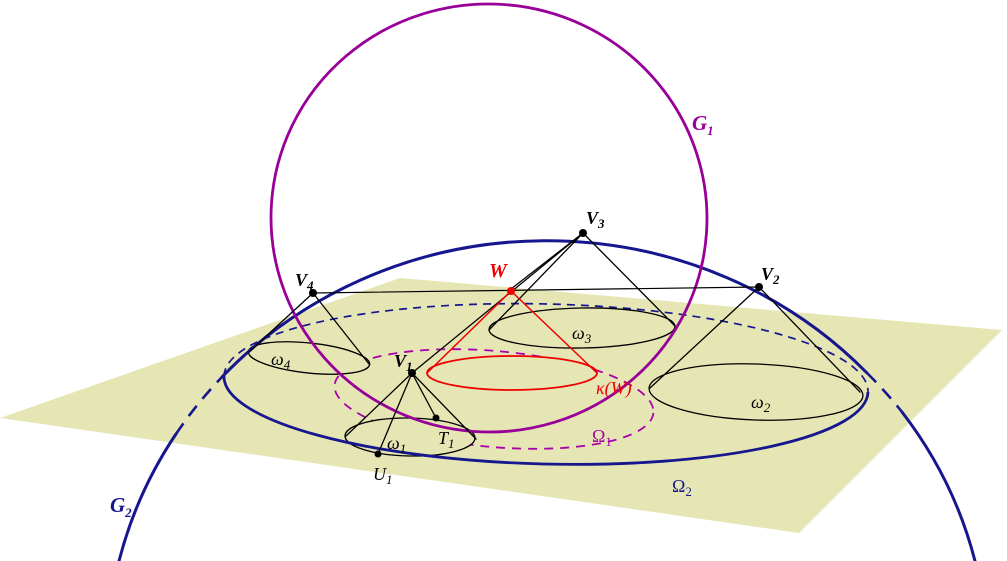 The image size is (1007, 561). I want to click on ellipse-omega2, so click(756, 392).